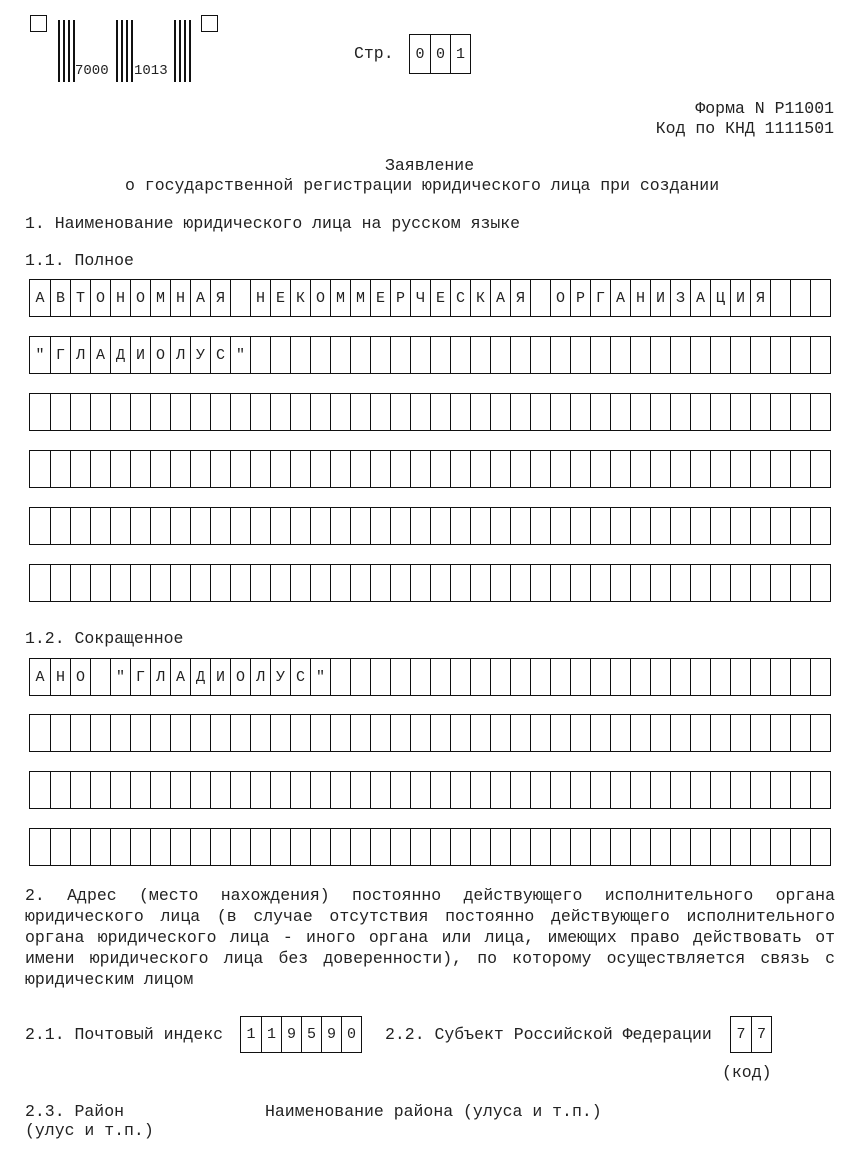 The image size is (856, 1155). Describe the element at coordinates (240, 677) in the screenshot. I see `char-cell: О` at that location.